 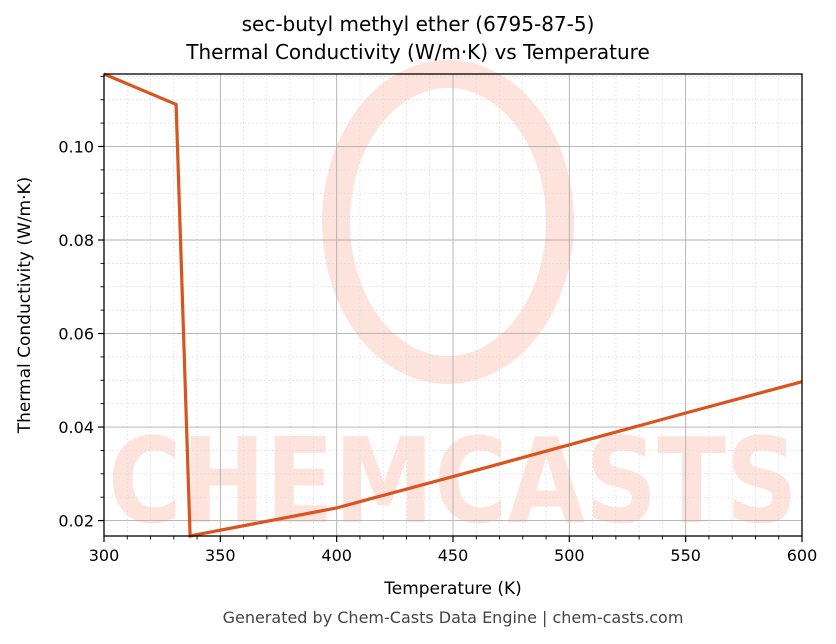 I want to click on svg-text: 0.04, so click(x=76, y=427).